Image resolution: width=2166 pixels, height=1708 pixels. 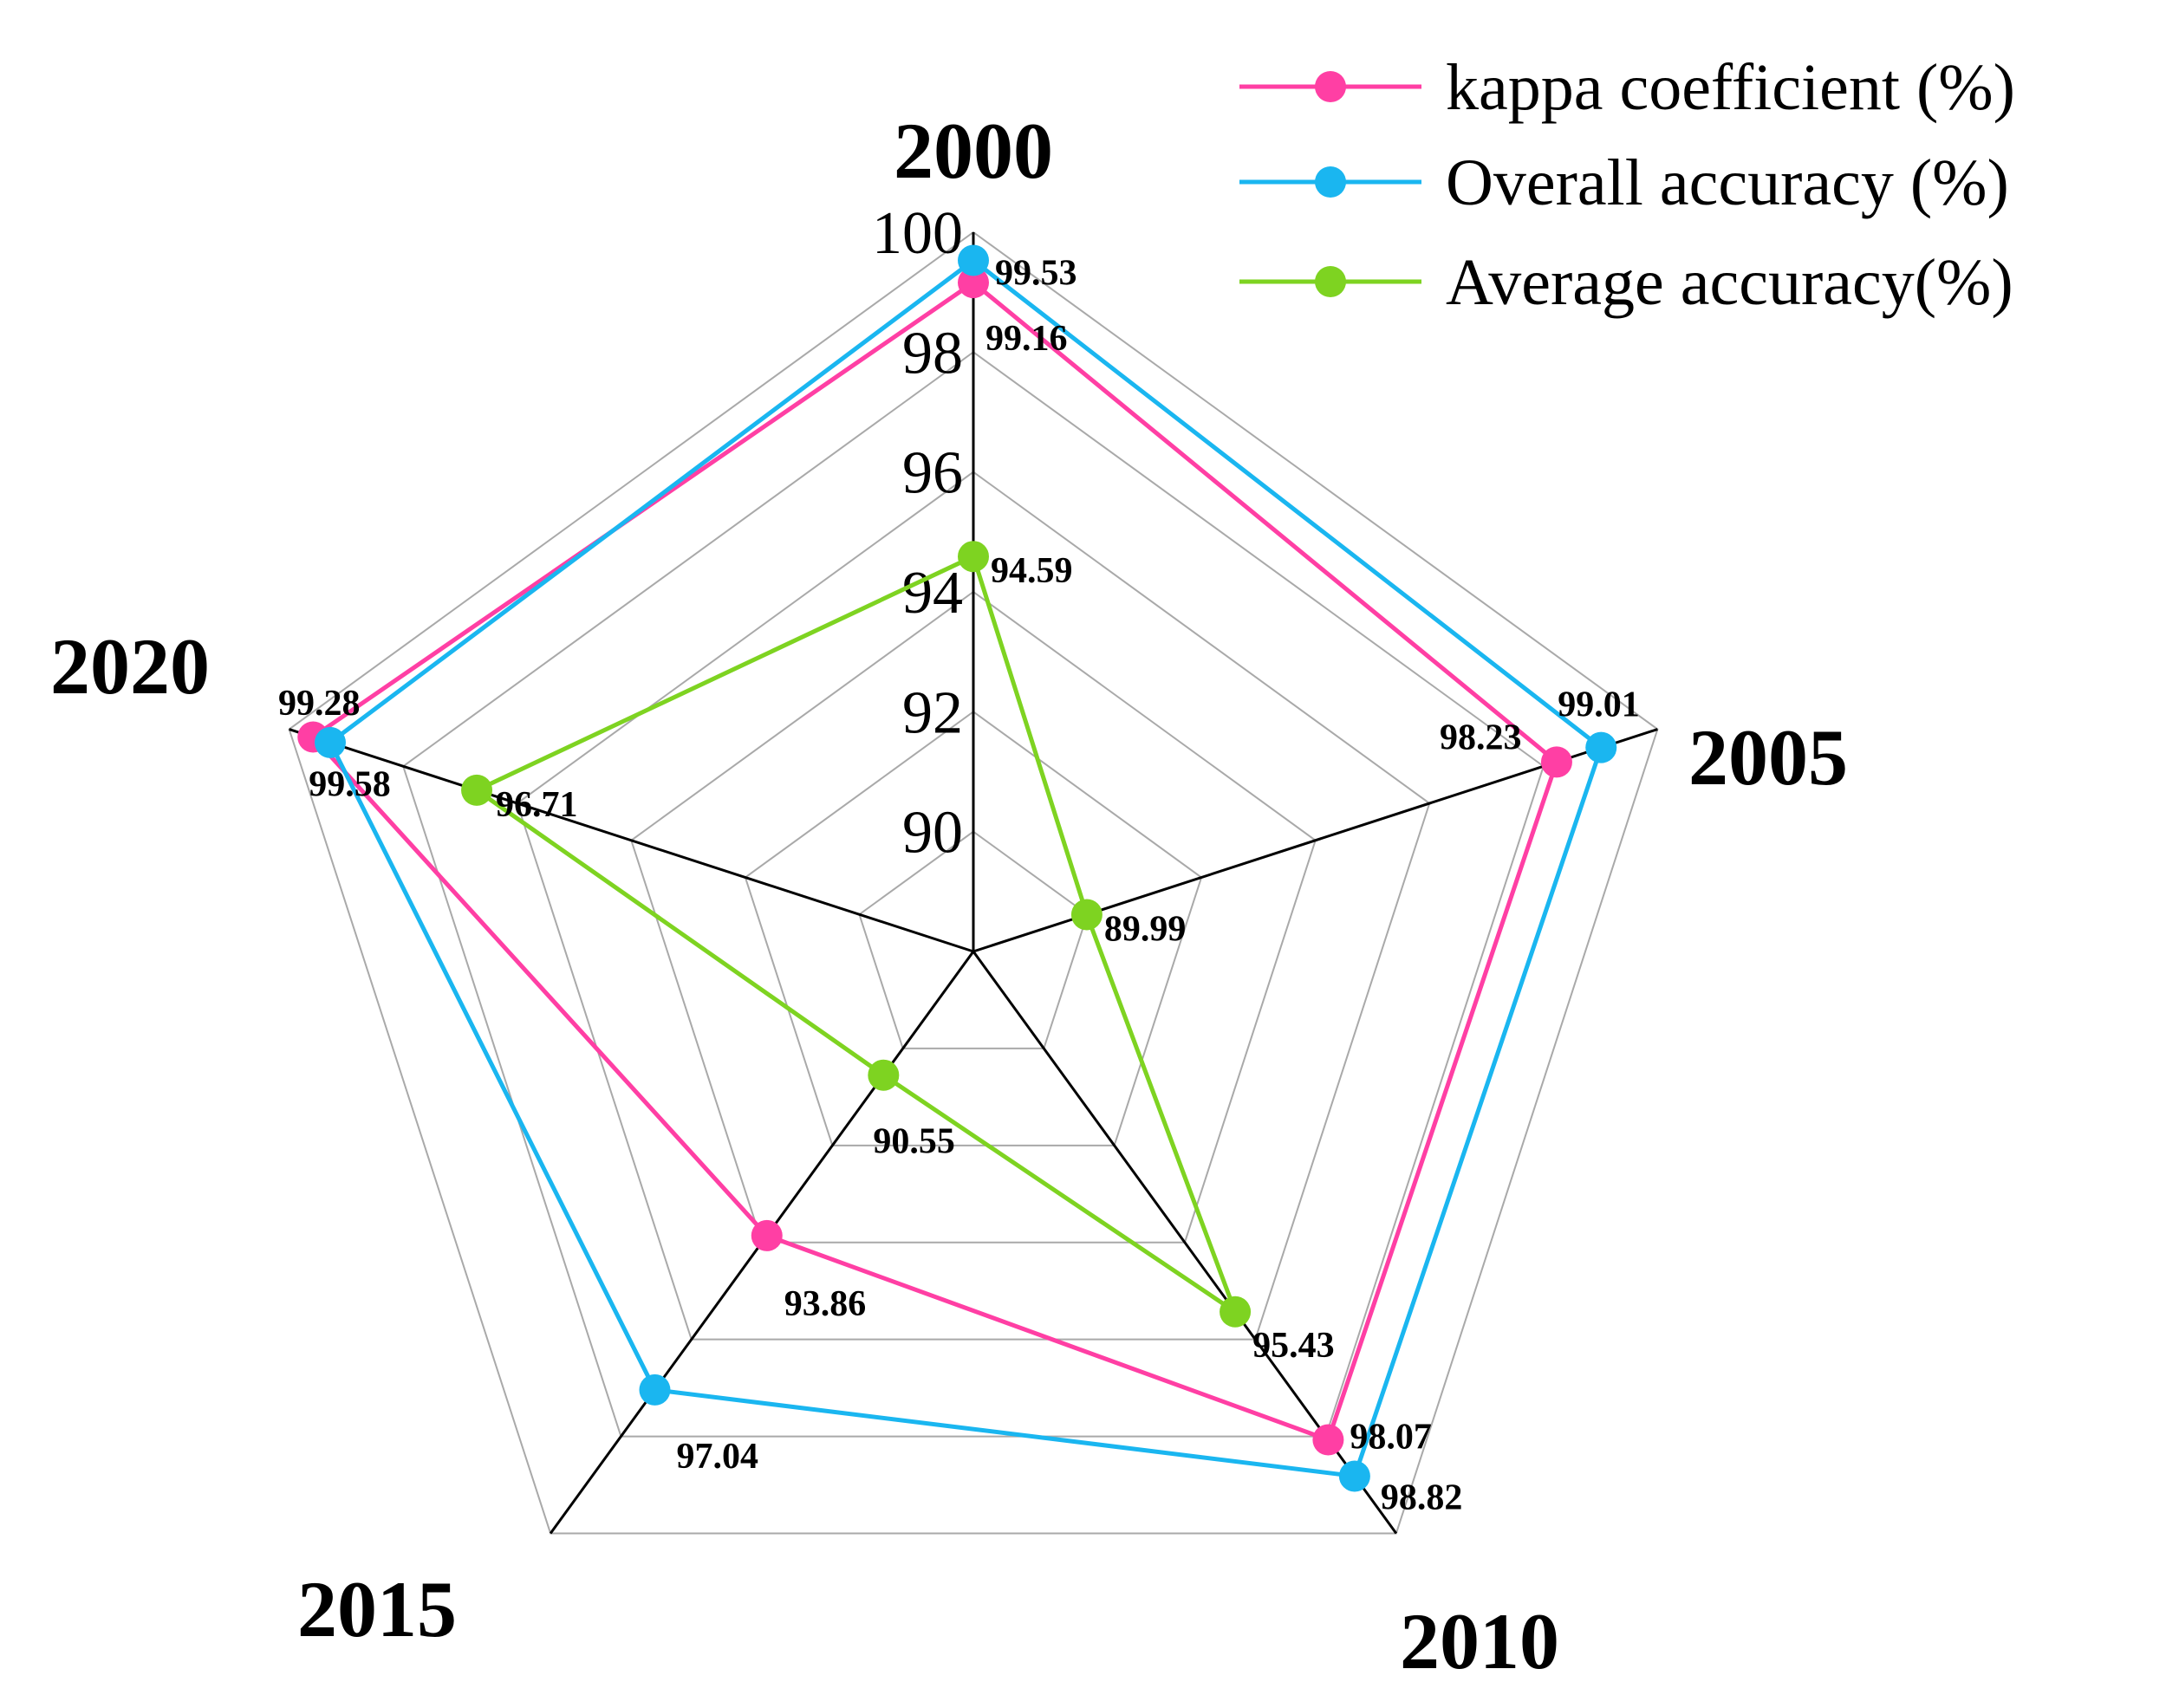 What do you see at coordinates (1293, 1346) in the screenshot?
I see `data-label: 95.43` at bounding box center [1293, 1346].